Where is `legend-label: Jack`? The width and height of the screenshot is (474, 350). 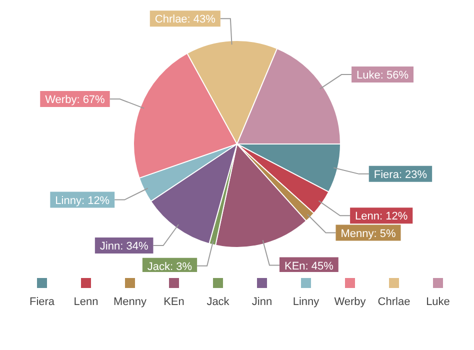 legend-label: Jack is located at coordinates (218, 302).